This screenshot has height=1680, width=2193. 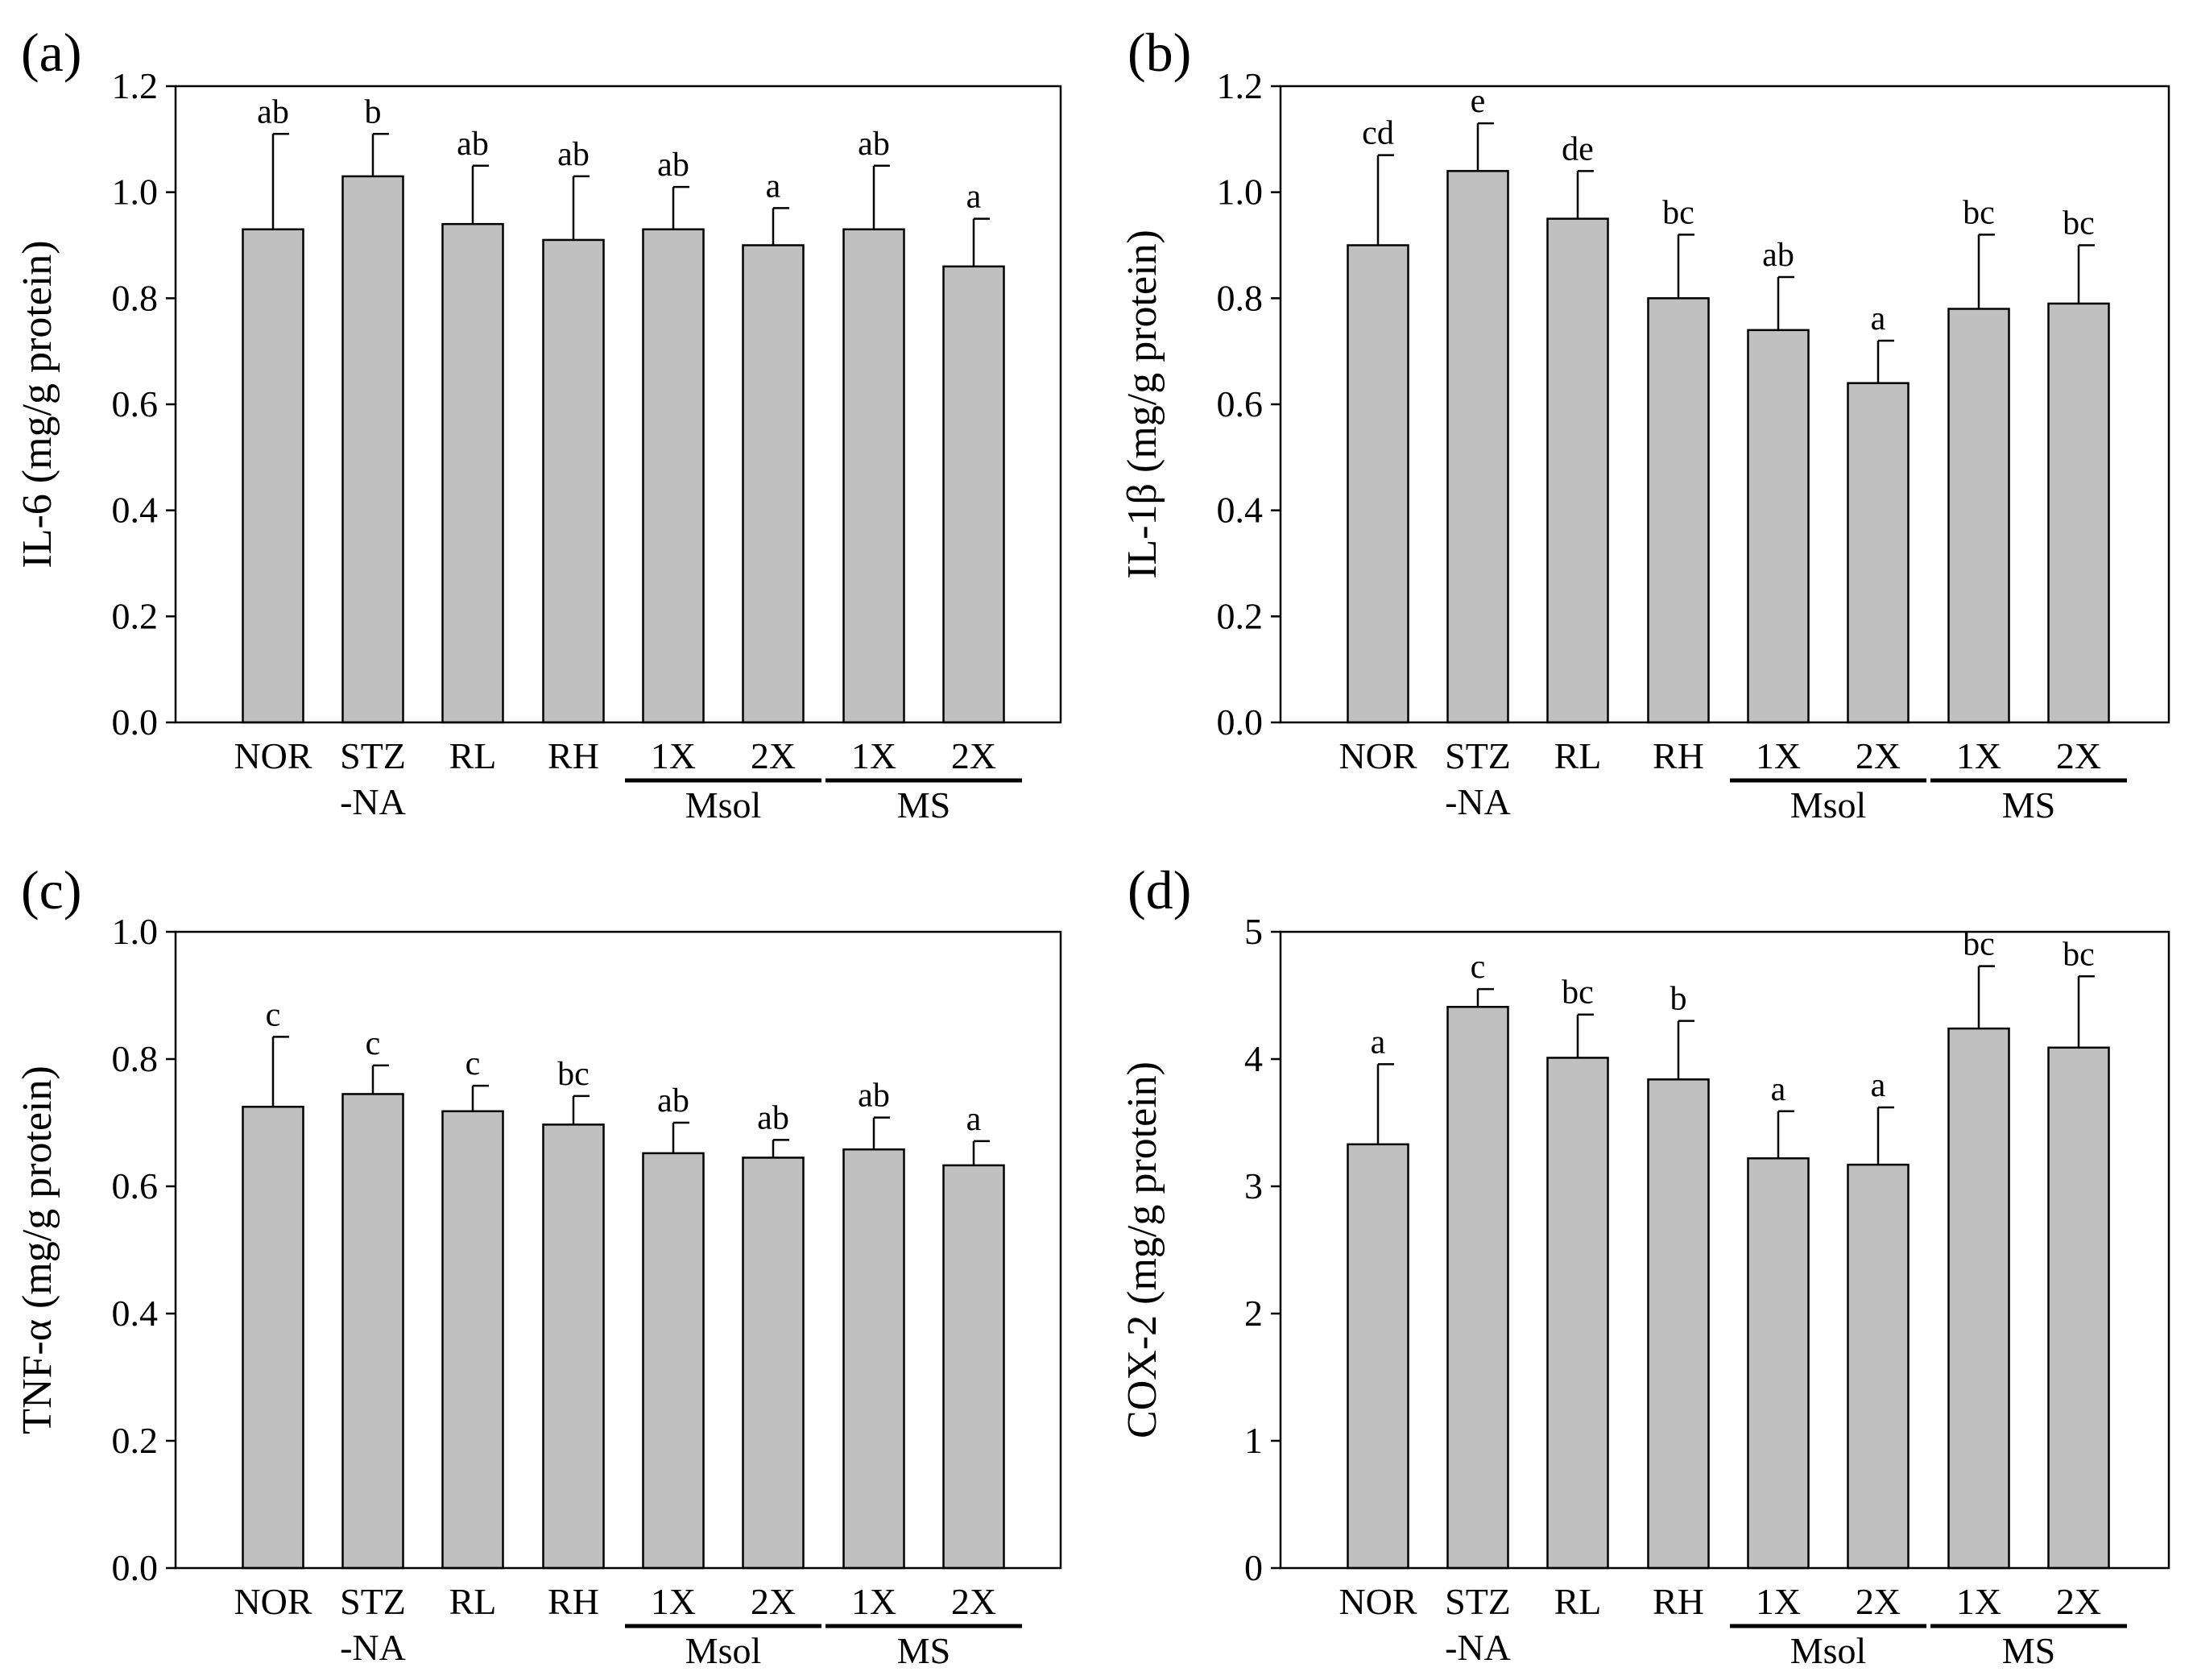 I want to click on y-tick-label: 4, so click(x=1253, y=1058).